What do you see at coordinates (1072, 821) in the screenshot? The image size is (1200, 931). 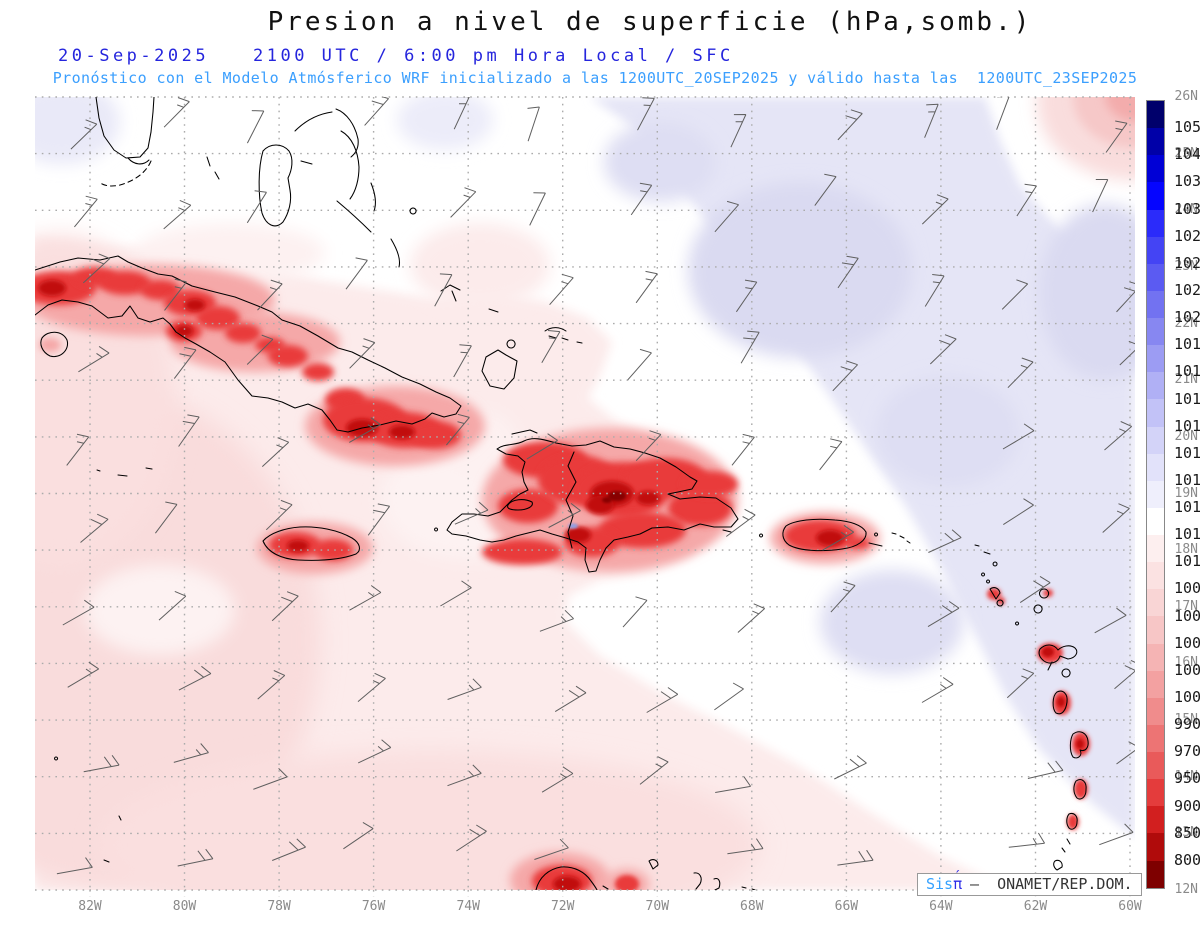 I see `coast-st-vincent` at bounding box center [1072, 821].